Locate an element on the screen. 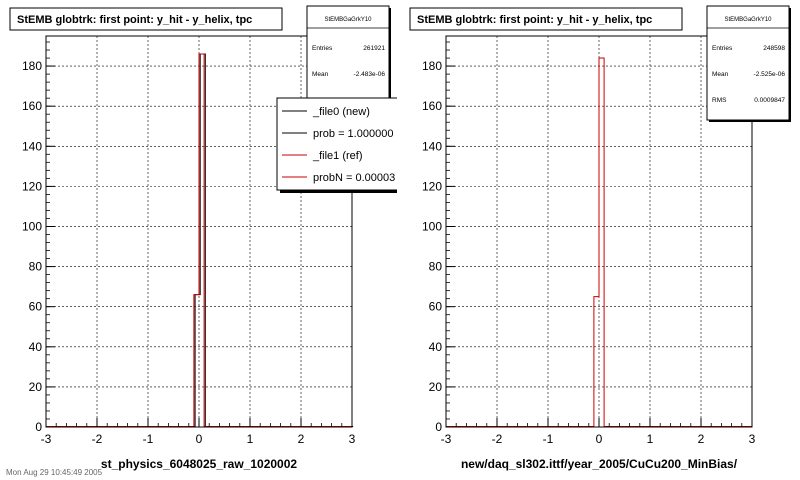 Image resolution: width=800 pixels, height=480 pixels. stats-value: 0.0009847 is located at coordinates (769, 100).